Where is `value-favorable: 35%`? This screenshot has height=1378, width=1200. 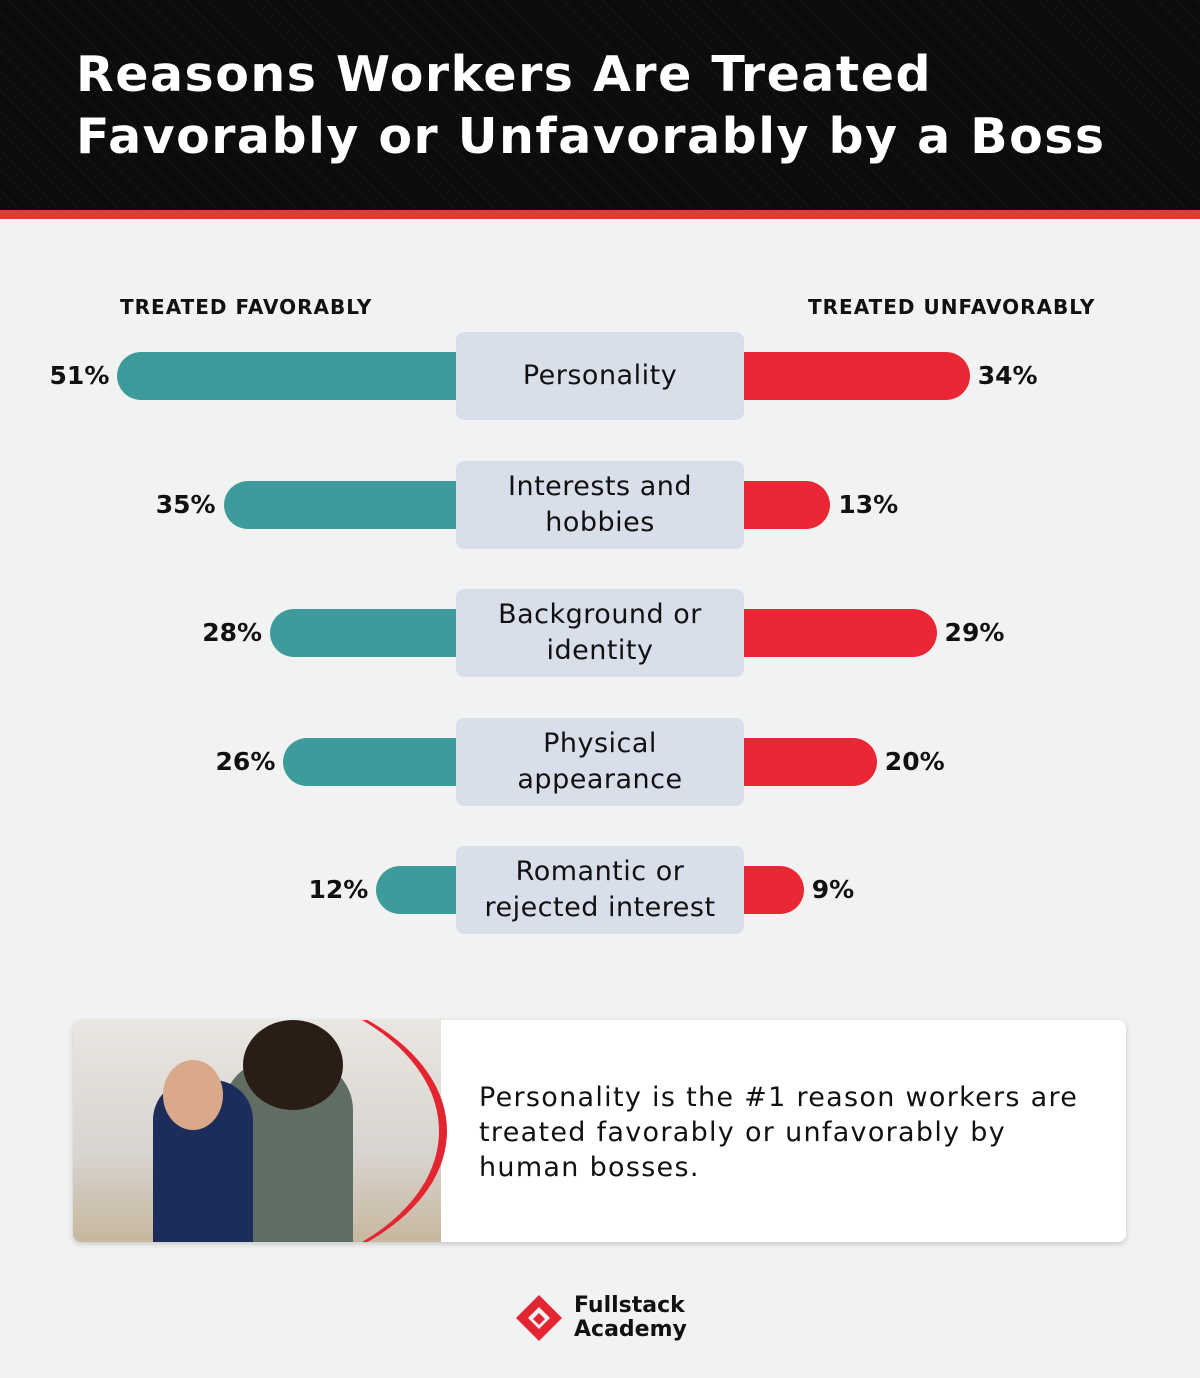 value-favorable: 35% is located at coordinates (185, 504).